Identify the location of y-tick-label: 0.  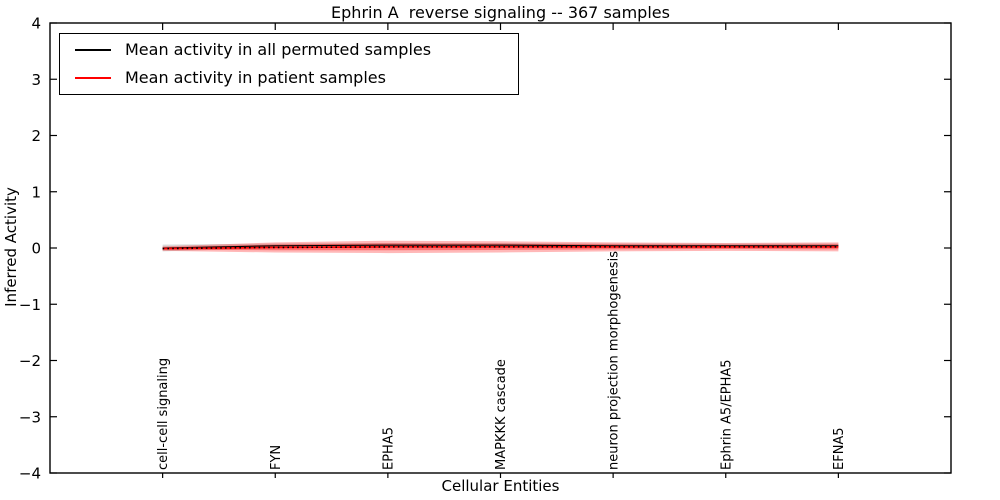
(36, 249).